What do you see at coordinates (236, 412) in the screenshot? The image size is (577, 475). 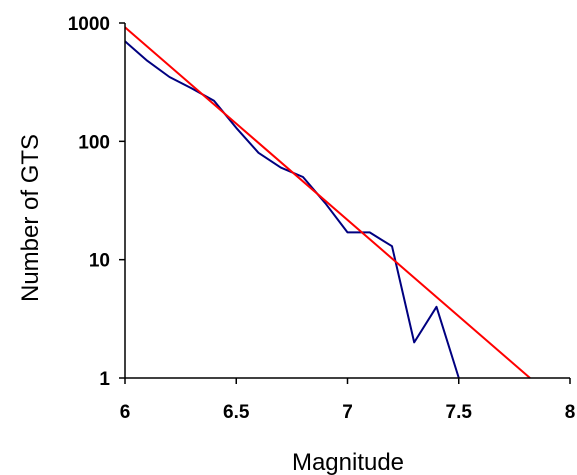 I see `x-tick-label: 6.5` at bounding box center [236, 412].